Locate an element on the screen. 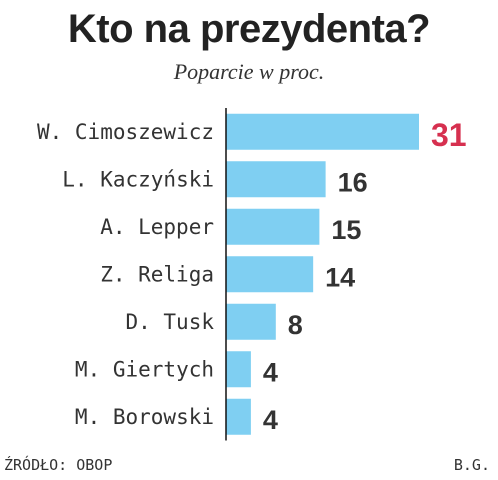  value-label-6: 4 is located at coordinates (270, 420).